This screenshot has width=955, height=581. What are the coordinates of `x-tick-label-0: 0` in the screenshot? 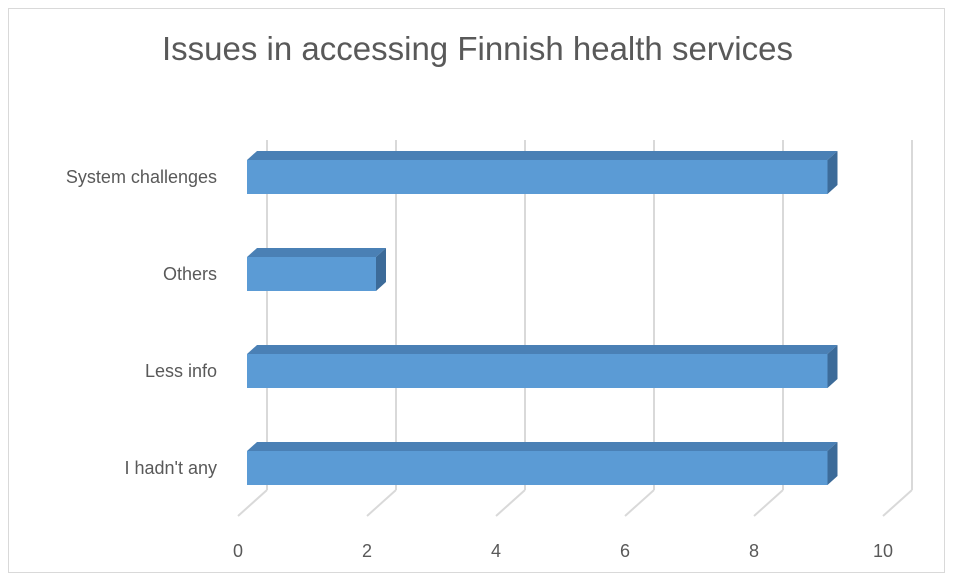 It's located at (238, 551).